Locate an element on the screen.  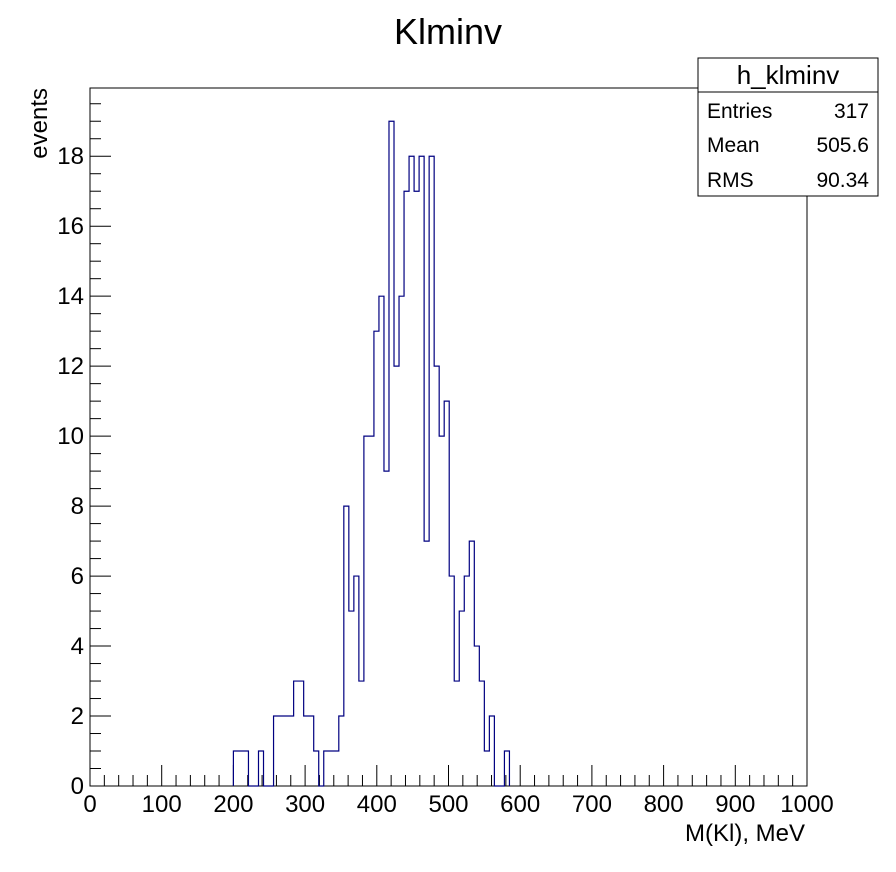
y-tick-label: 10 is located at coordinates (70, 436).